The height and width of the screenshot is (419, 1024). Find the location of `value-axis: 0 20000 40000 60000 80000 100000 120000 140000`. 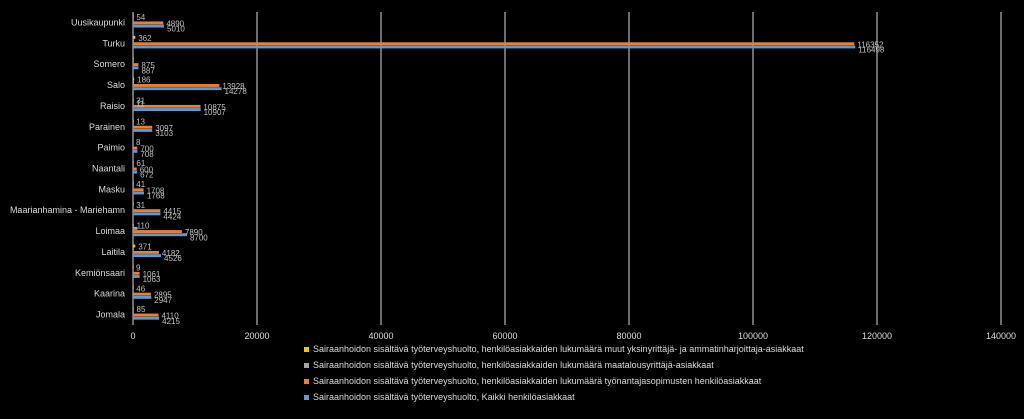

value-axis: 0 20000 40000 60000 80000 100000 120000 140000 is located at coordinates (573, 336).